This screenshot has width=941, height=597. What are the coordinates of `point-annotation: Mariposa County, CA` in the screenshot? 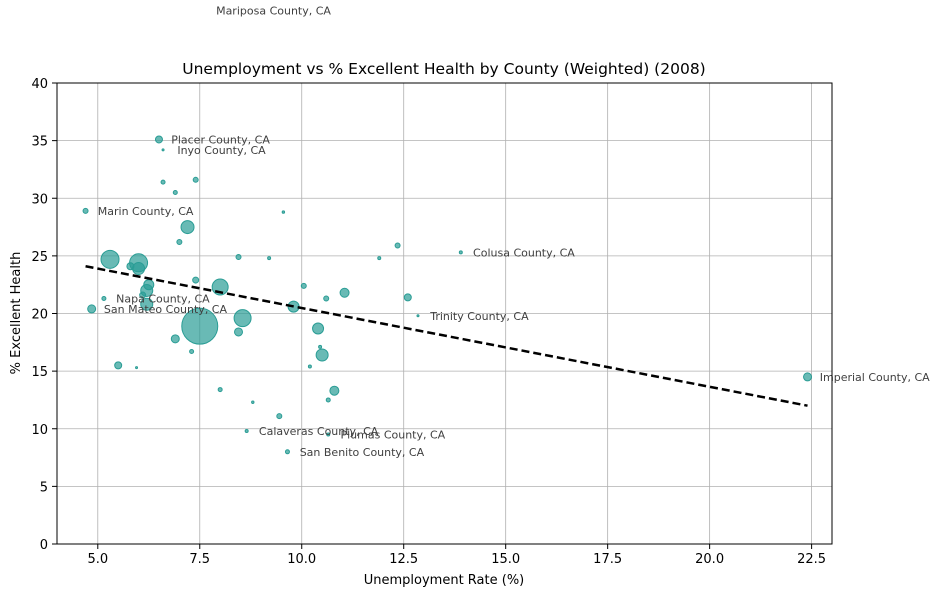 It's located at (273, 10).